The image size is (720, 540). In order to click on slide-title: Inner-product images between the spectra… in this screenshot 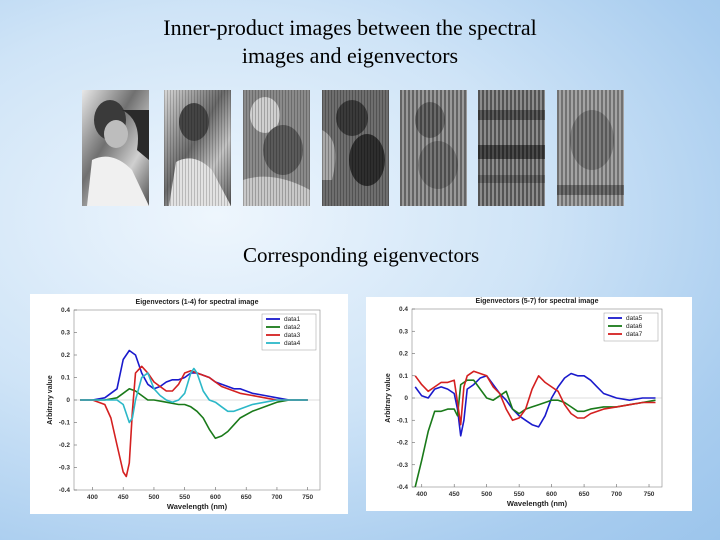, I will do `click(350, 41)`.